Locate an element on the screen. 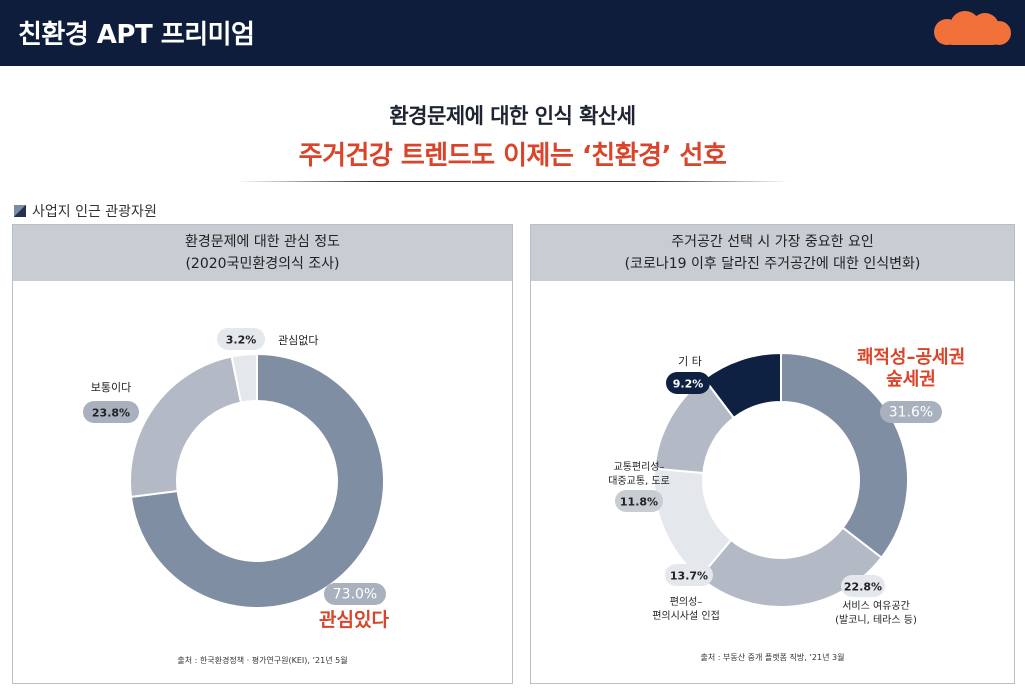 The image size is (1025, 692). headline-accent: 주거건강 트렌드도 이제는 ‘친환경’ 선호 is located at coordinates (512, 156).